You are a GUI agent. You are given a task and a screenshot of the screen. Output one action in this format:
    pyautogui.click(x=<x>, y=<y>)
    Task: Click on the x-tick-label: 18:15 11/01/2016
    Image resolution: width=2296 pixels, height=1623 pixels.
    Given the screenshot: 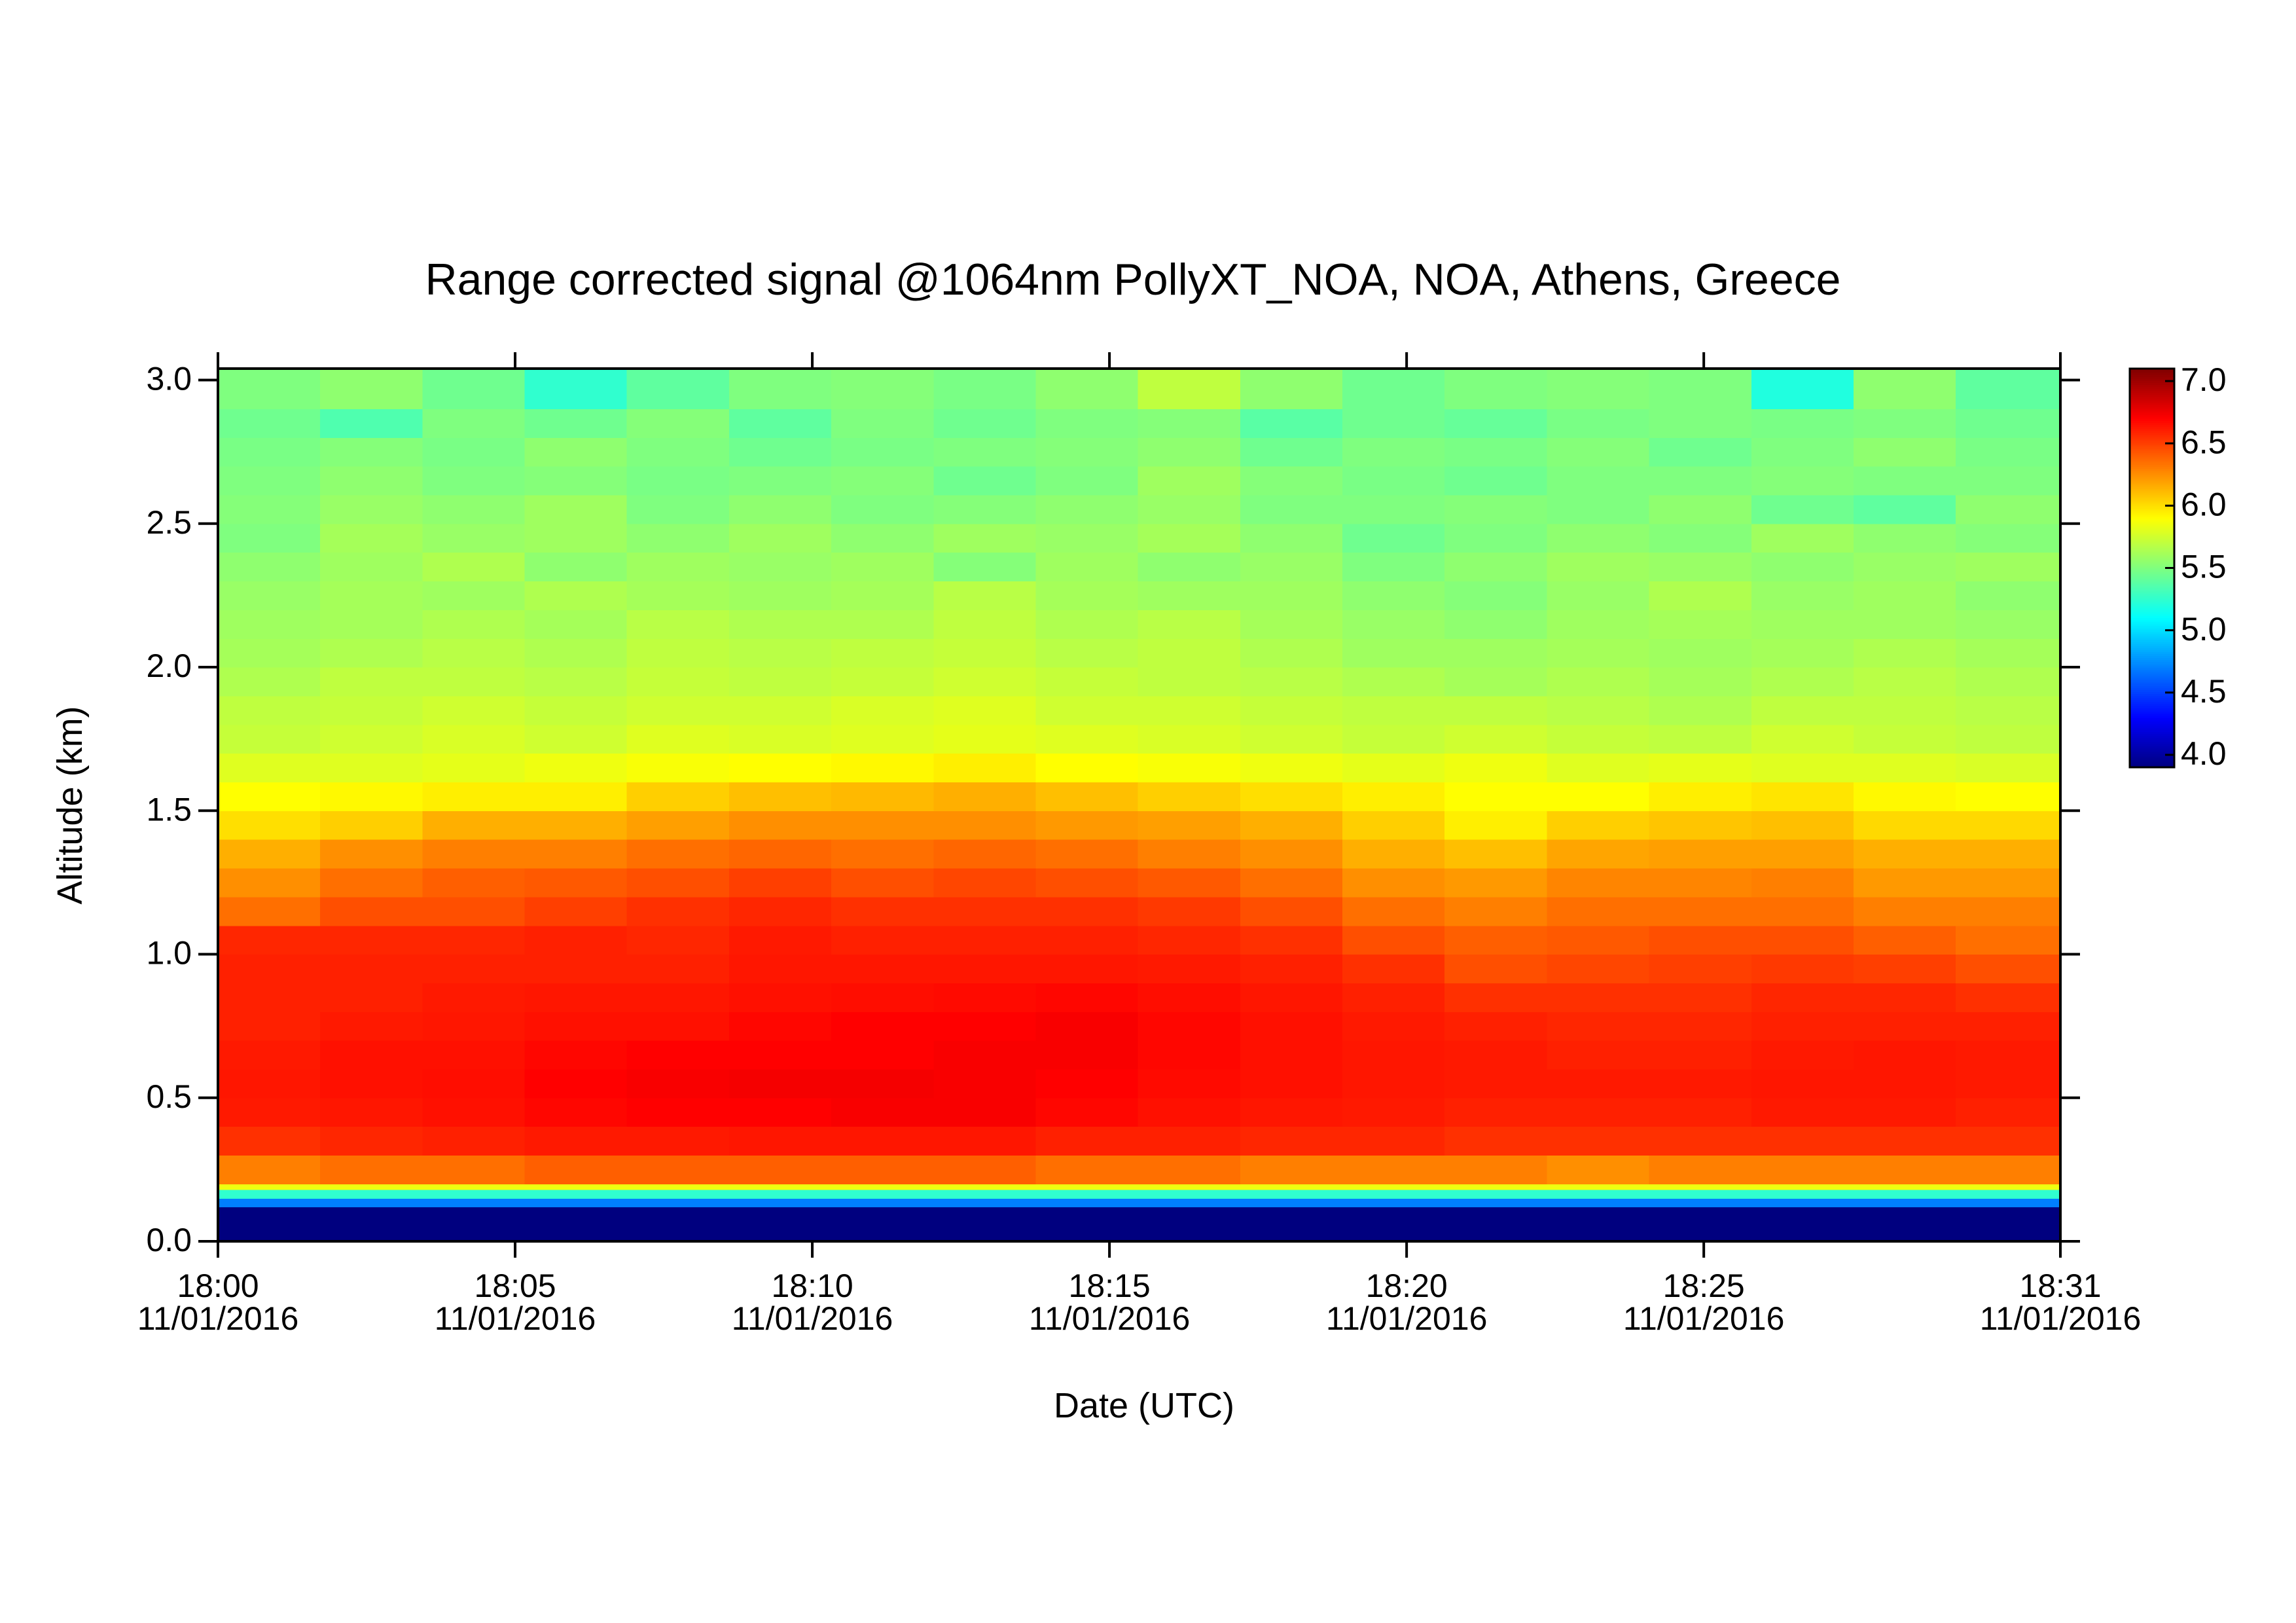 What is the action you would take?
    pyautogui.click(x=1110, y=1302)
    